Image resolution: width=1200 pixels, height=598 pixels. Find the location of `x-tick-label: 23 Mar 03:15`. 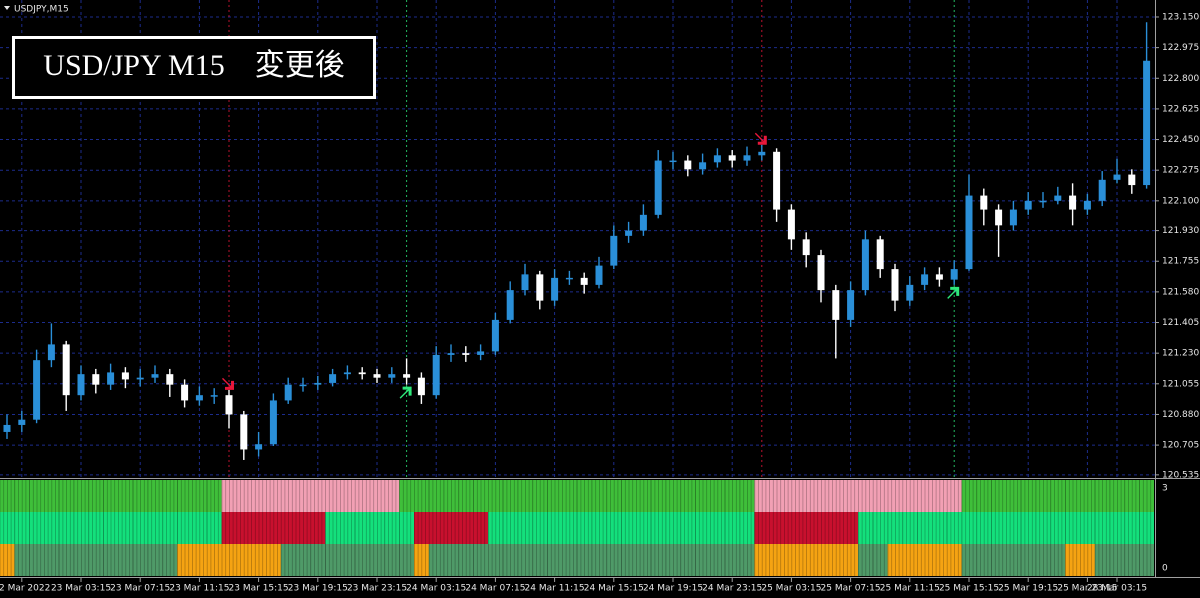

x-tick-label: 23 Mar 03:15 is located at coordinates (81, 589).